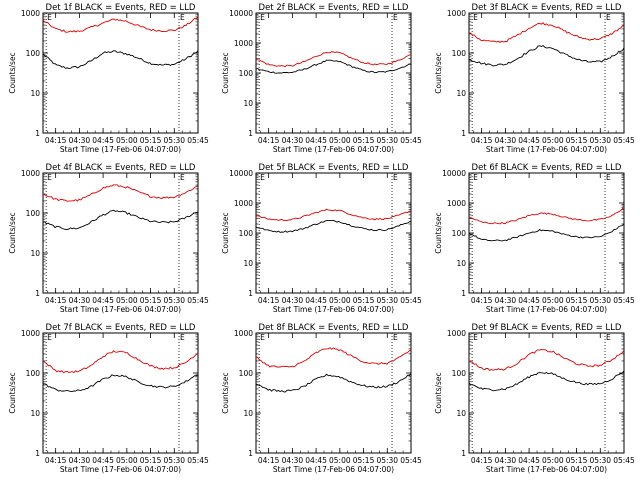 The width and height of the screenshot is (640, 480). Describe the element at coordinates (547, 328) in the screenshot. I see `panel-title: Det 9f BLACK = Events, RED = LLD` at that location.